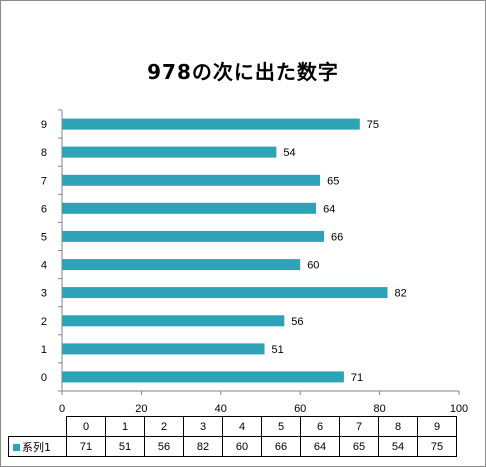 The width and height of the screenshot is (486, 467). I want to click on data-table-value-2: 56, so click(164, 446).